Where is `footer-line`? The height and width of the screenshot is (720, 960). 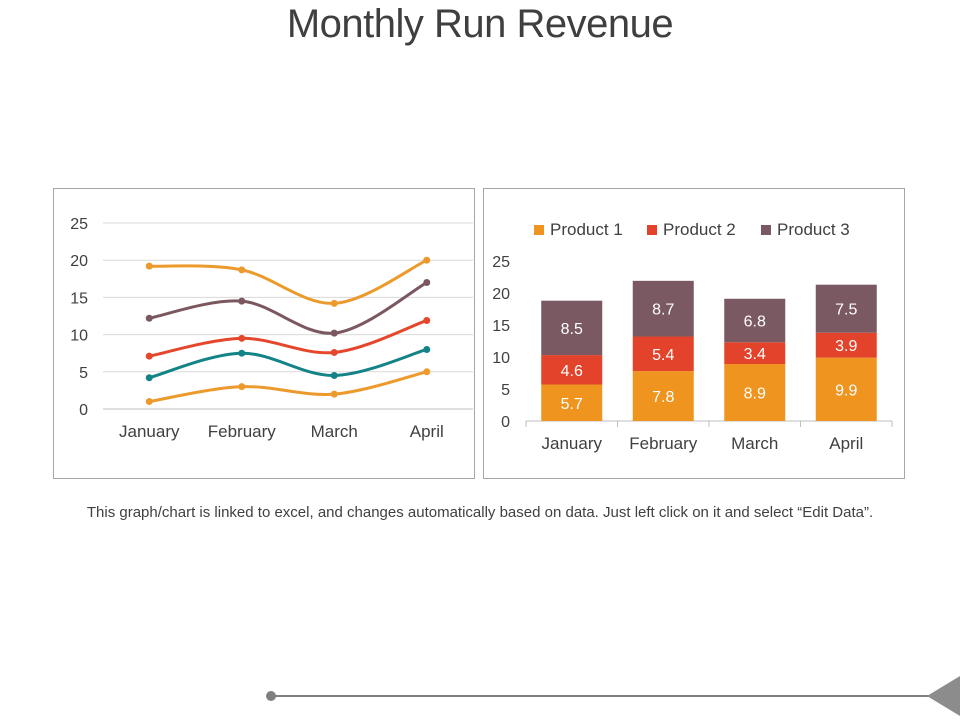 footer-line is located at coordinates (602, 696).